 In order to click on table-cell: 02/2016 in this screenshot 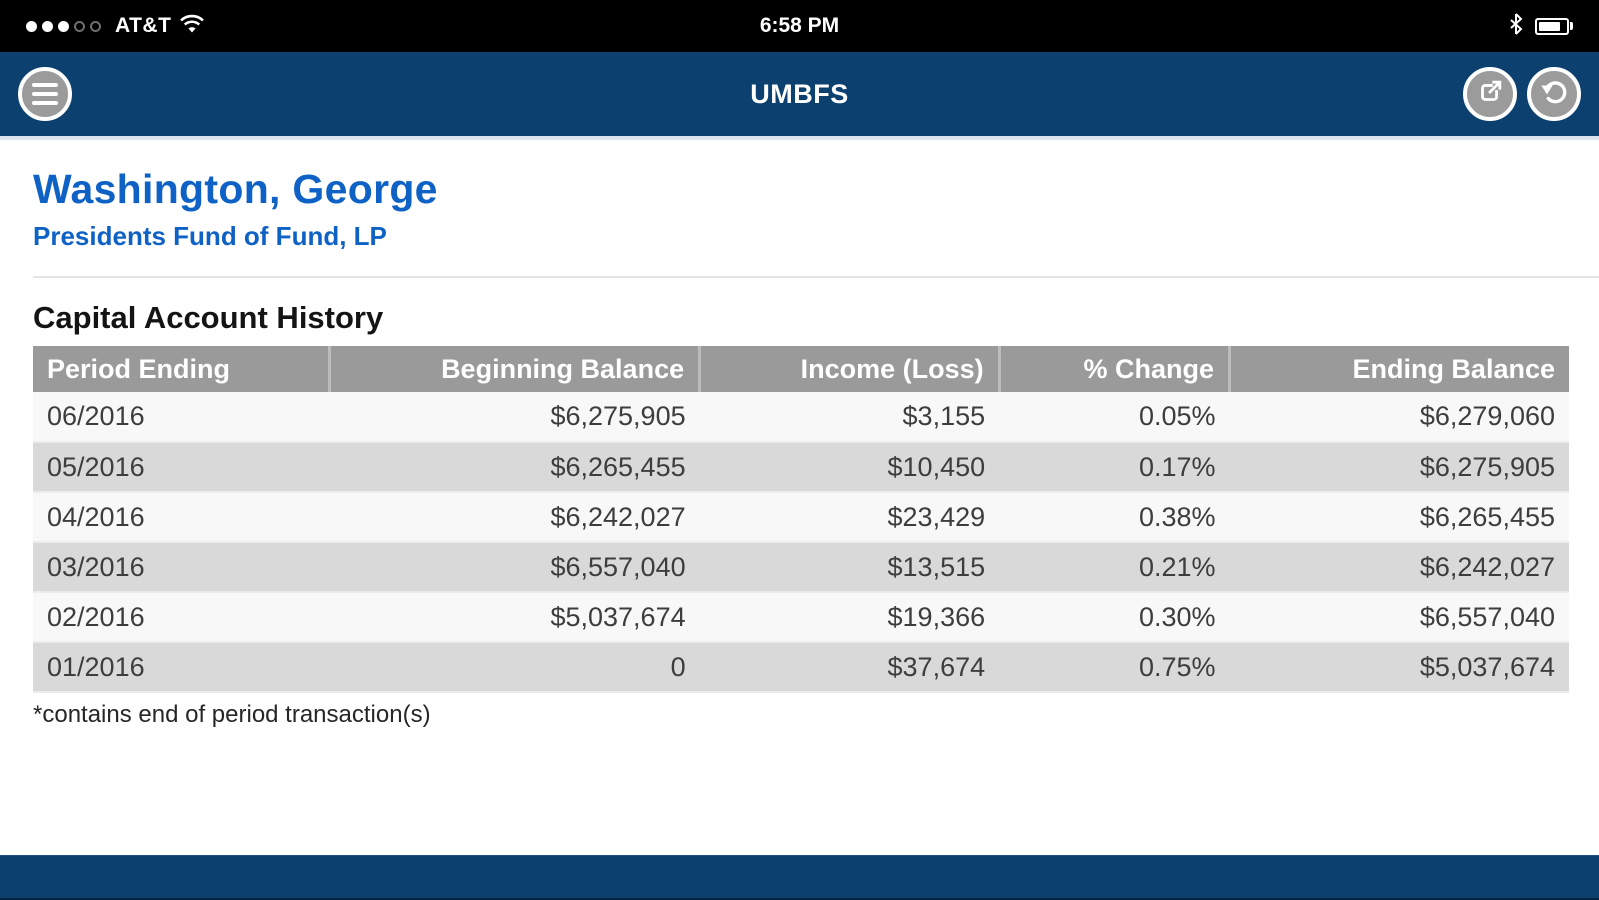, I will do `click(96, 616)`.